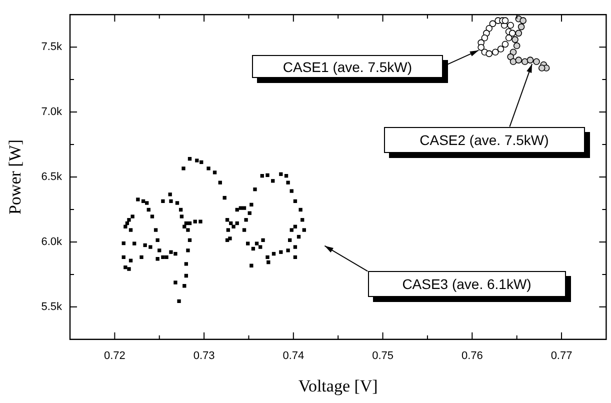  Describe the element at coordinates (338, 386) in the screenshot. I see `x-axis-title: Voltage [V]` at that location.